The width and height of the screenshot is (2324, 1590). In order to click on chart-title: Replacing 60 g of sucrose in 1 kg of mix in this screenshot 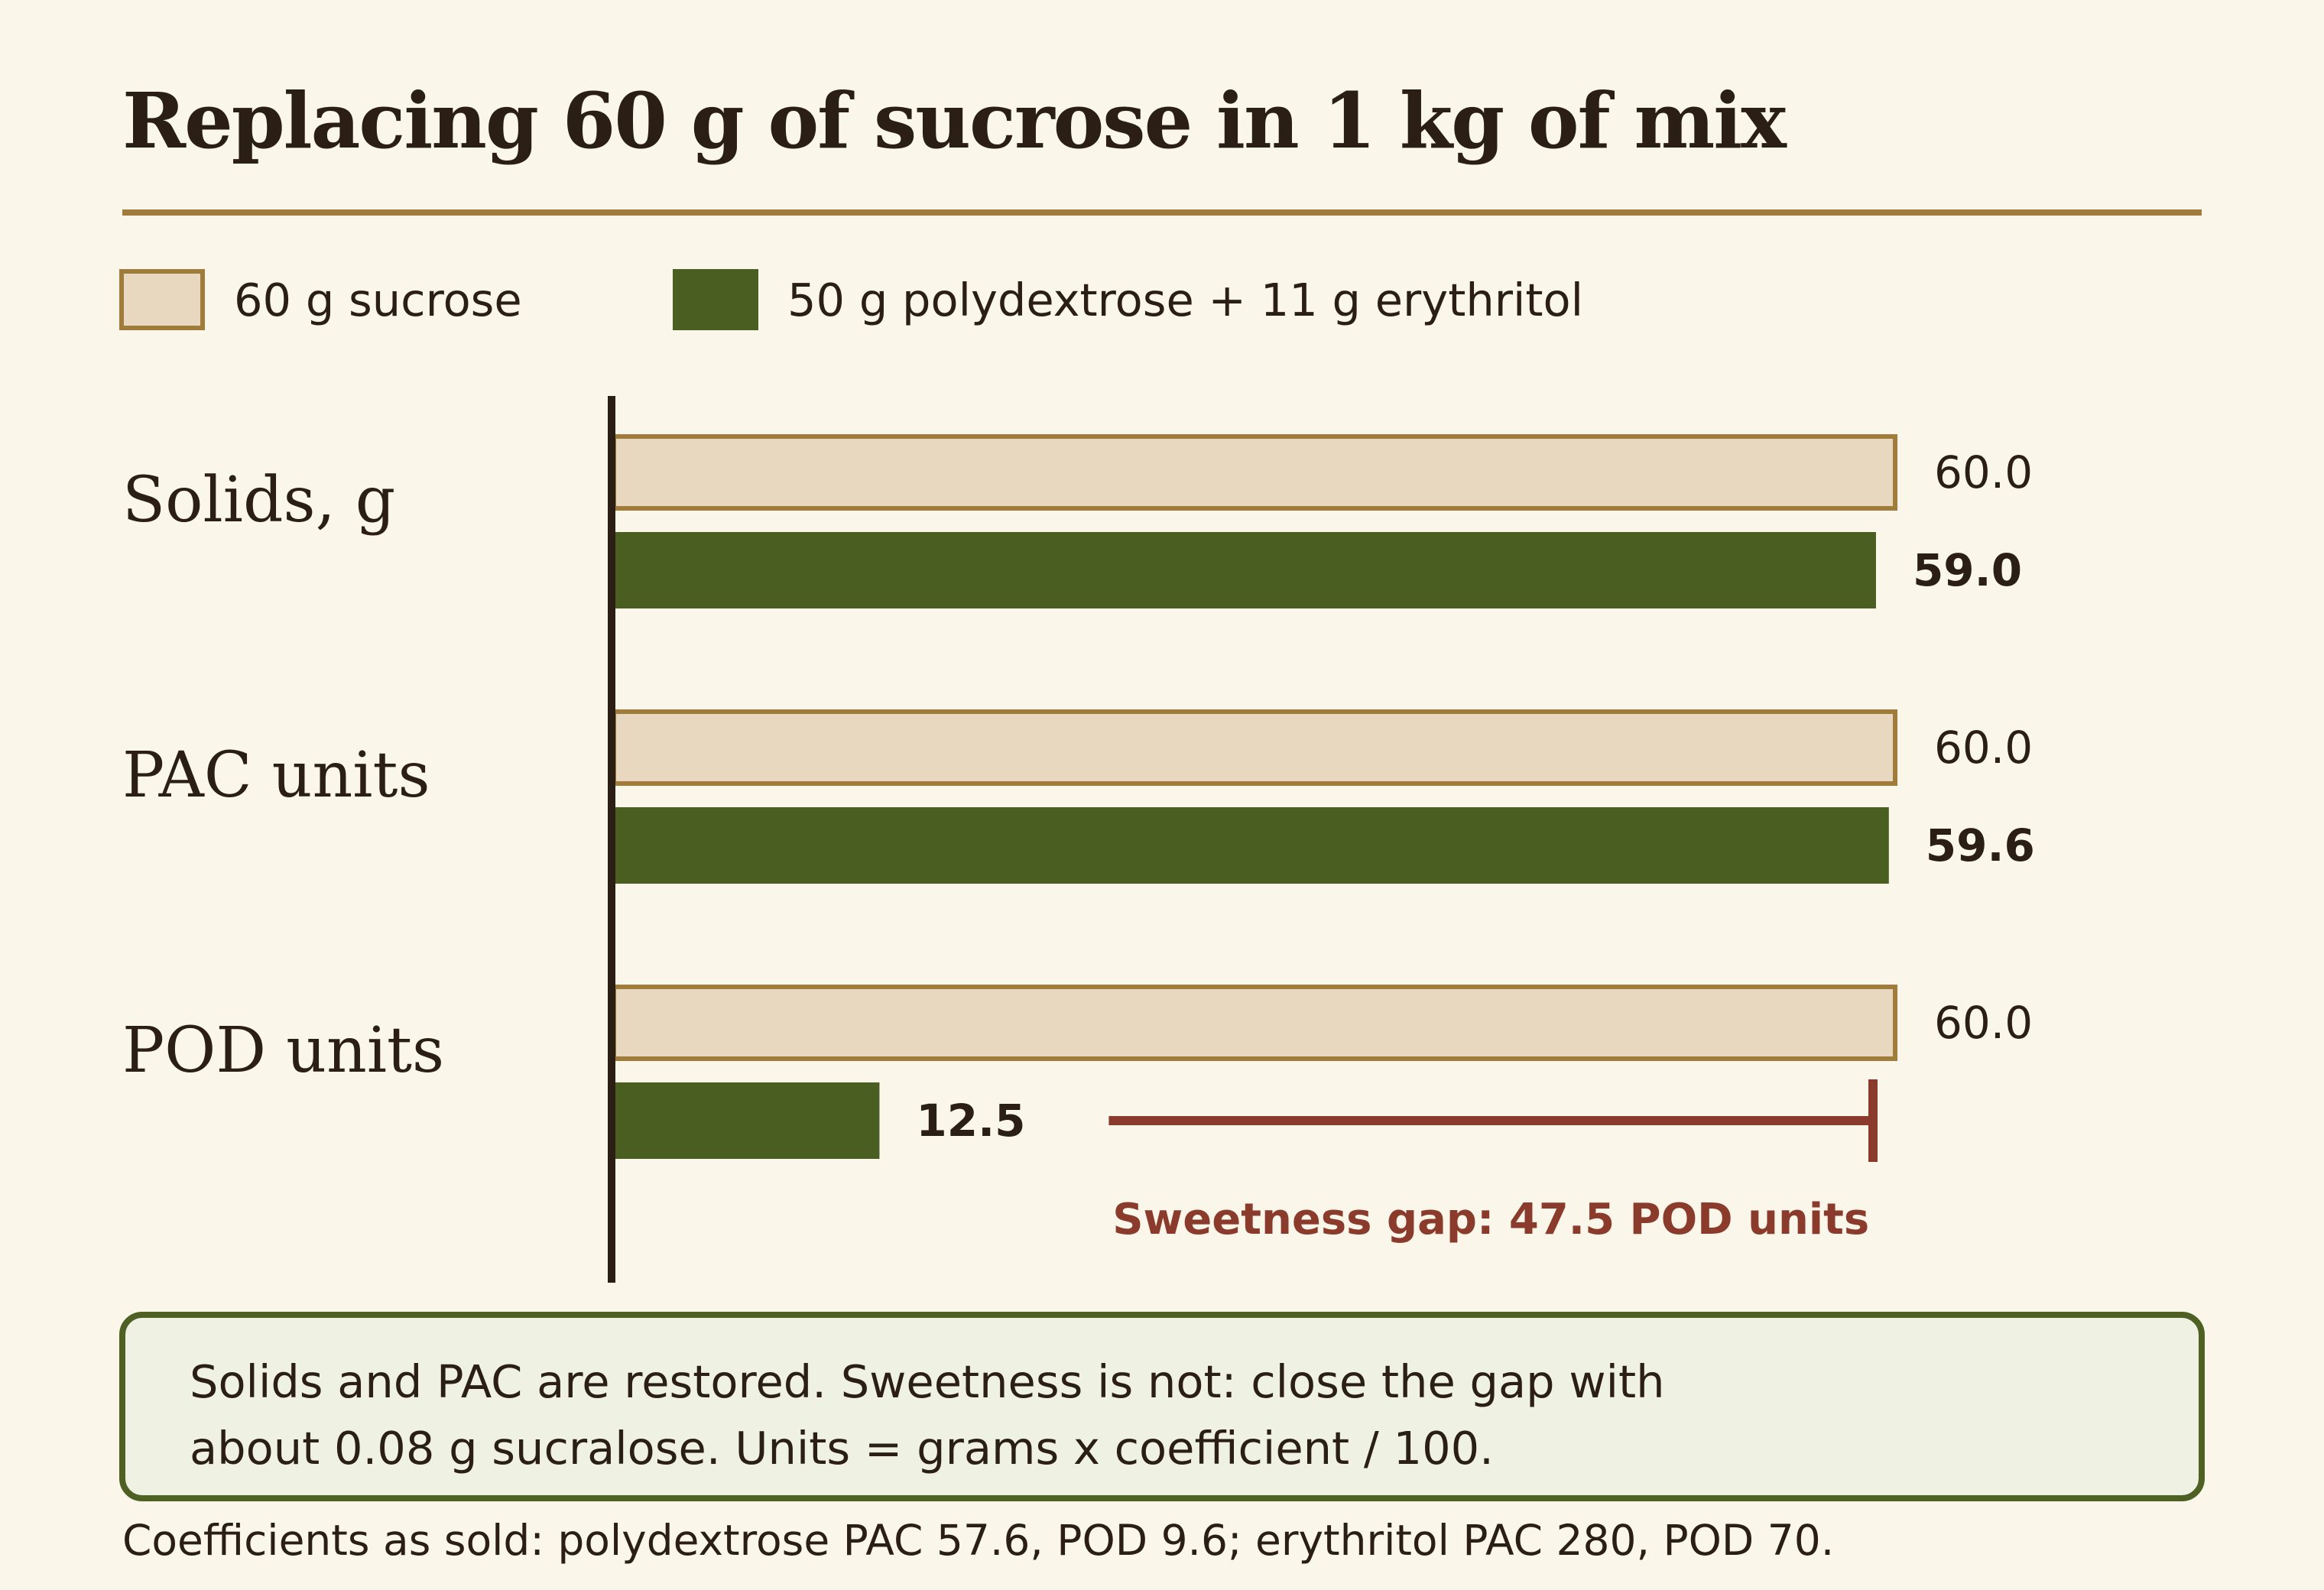, I will do `click(955, 121)`.